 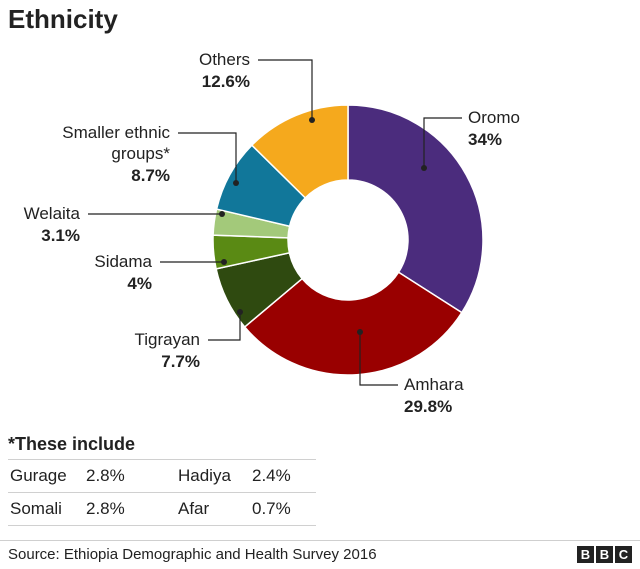 I want to click on note-title: *These include, so click(x=72, y=444).